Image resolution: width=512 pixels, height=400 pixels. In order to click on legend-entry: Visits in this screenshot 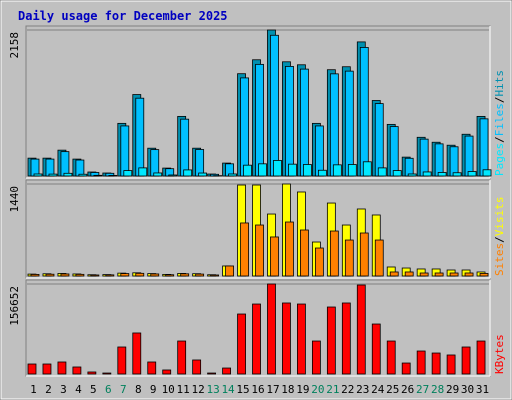, I will do `click(499, 217)`.